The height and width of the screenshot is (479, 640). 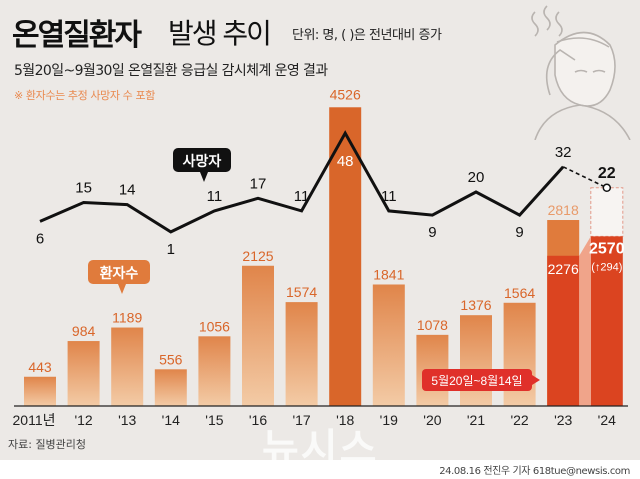 I want to click on bar-value-label: 1376, so click(x=475, y=305).